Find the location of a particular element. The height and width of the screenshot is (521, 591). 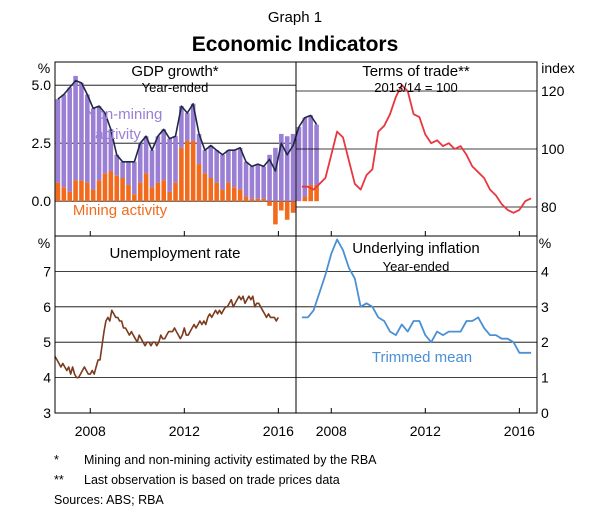

infl-xtick-label-0: 2008 is located at coordinates (331, 431).